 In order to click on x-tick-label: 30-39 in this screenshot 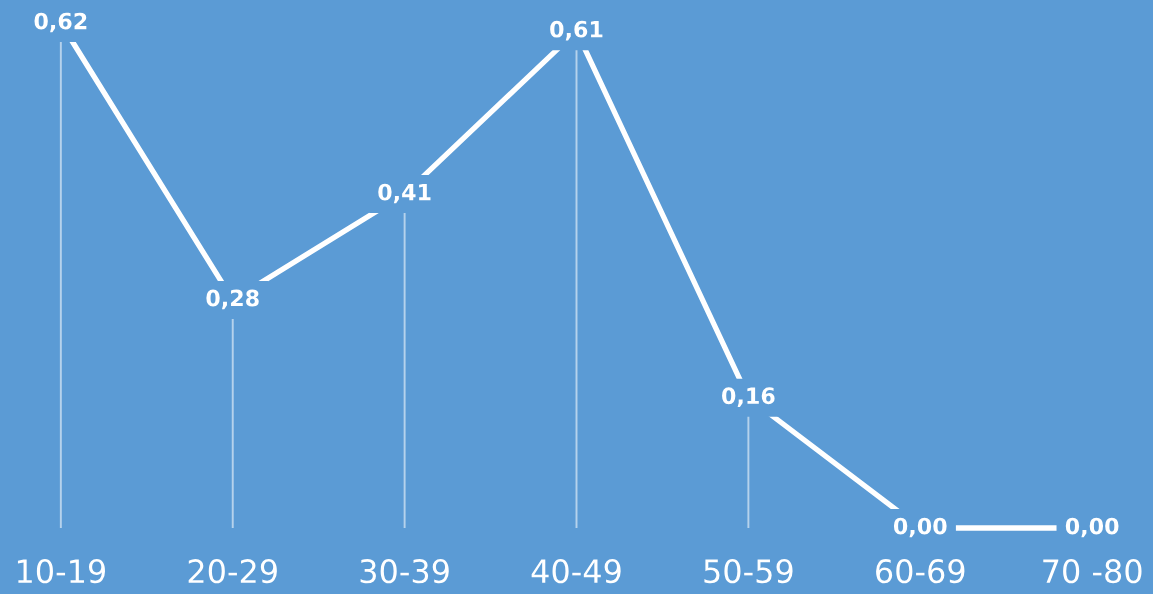, I will do `click(404, 571)`.